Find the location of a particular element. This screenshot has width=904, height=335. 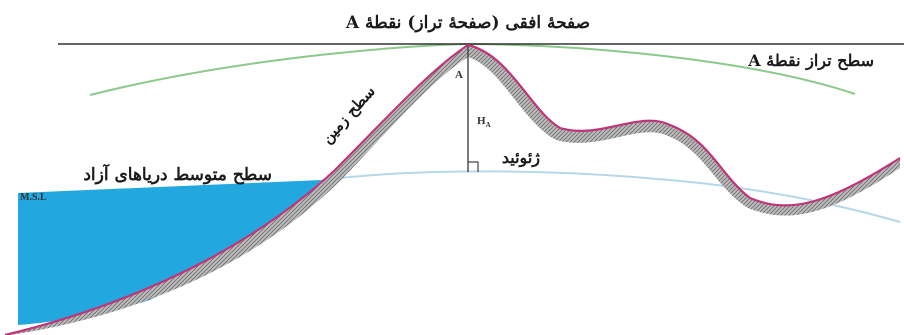

point-a-label: A is located at coordinates (459, 75).